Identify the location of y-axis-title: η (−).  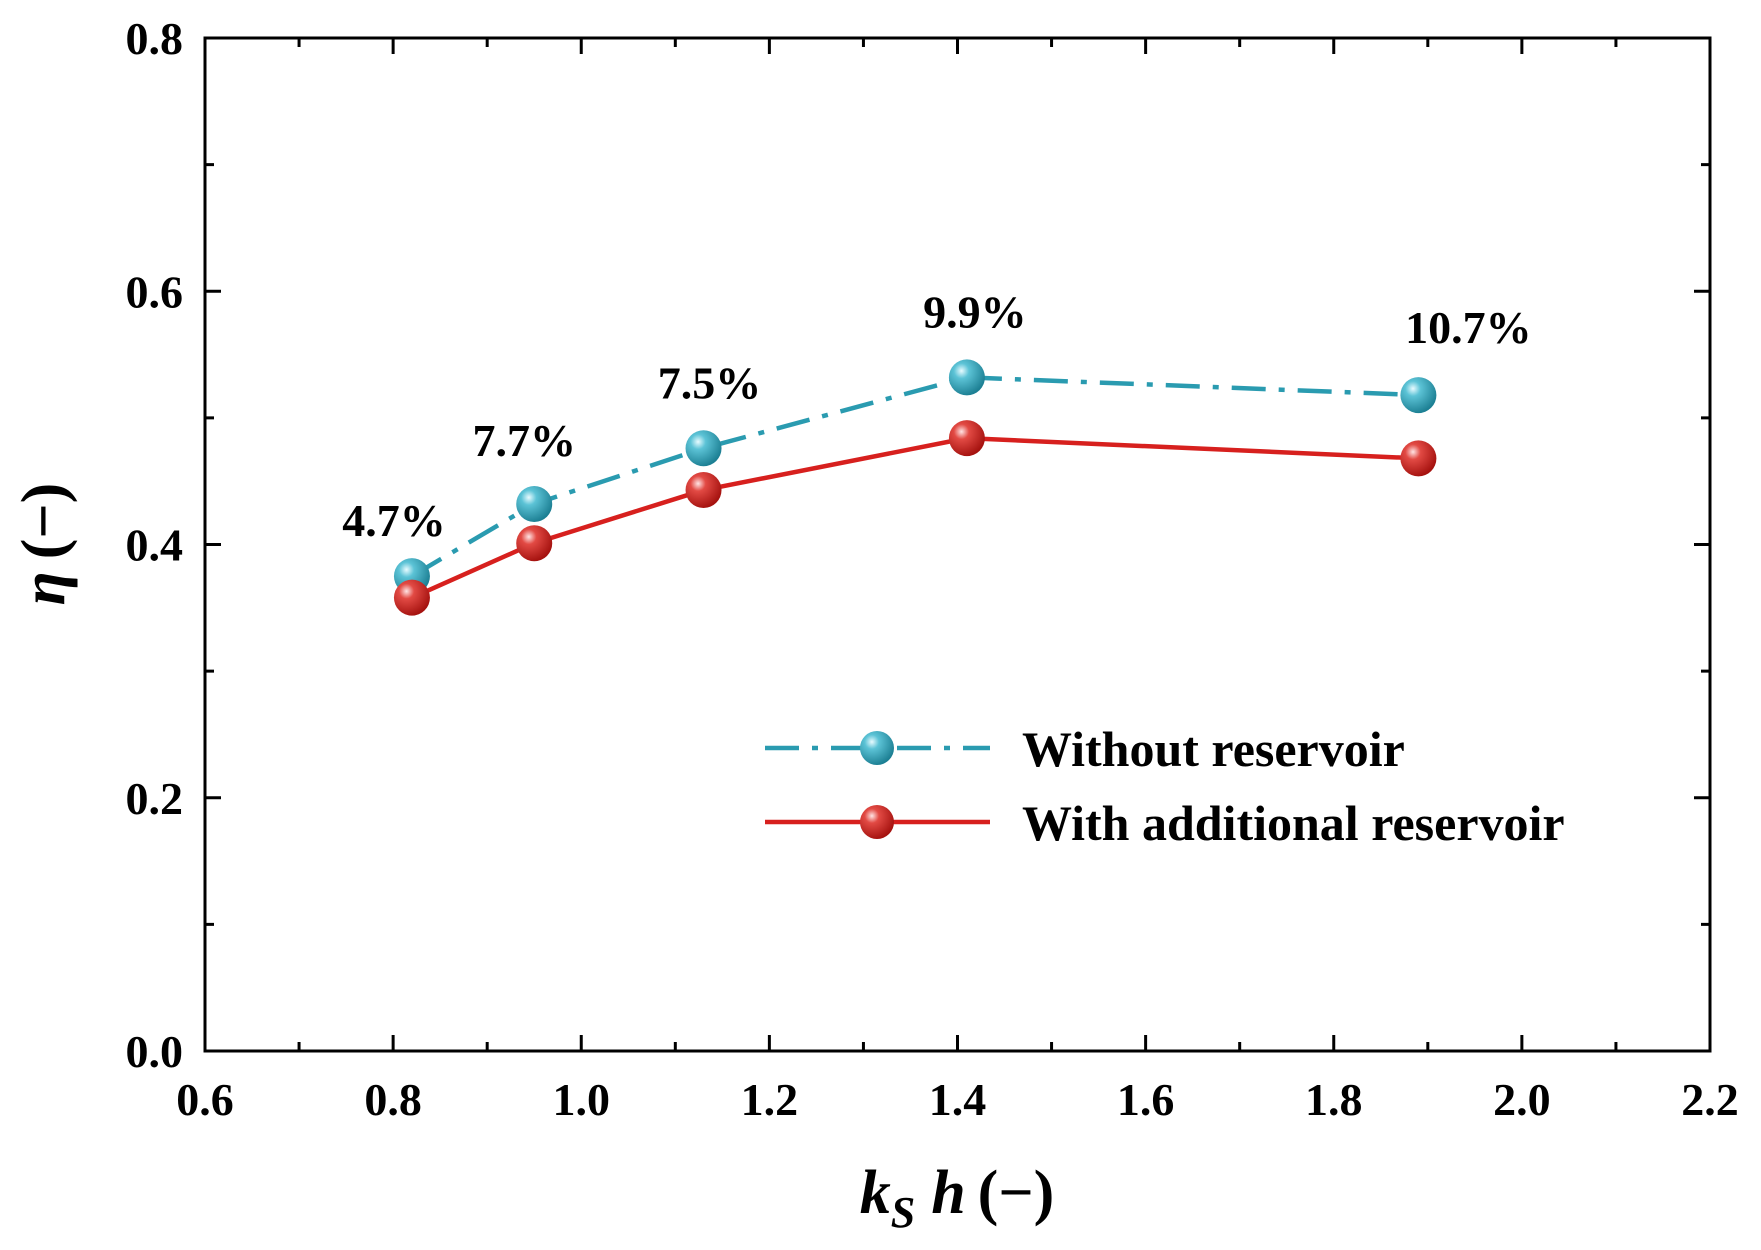
(44, 544).